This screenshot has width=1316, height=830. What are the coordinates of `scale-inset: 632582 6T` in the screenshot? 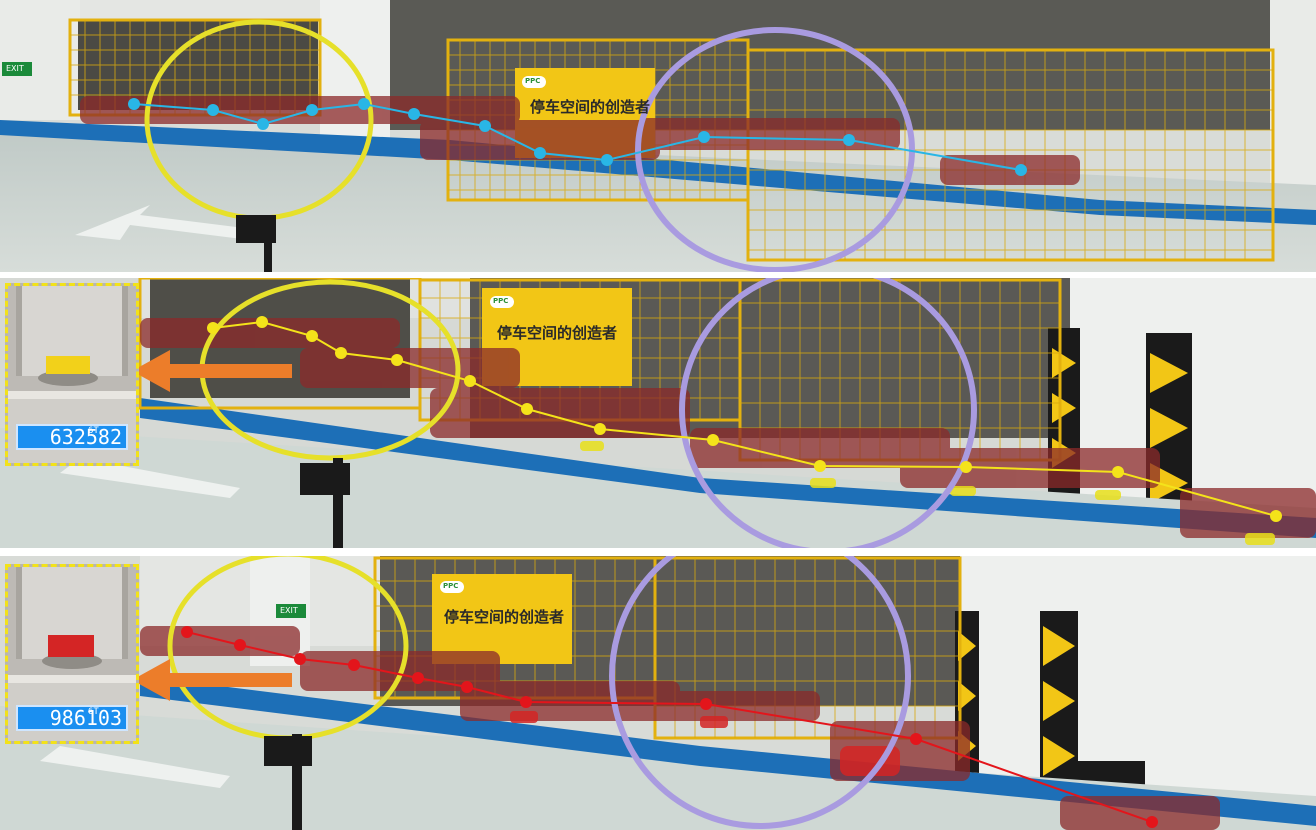 It's located at (72, 374).